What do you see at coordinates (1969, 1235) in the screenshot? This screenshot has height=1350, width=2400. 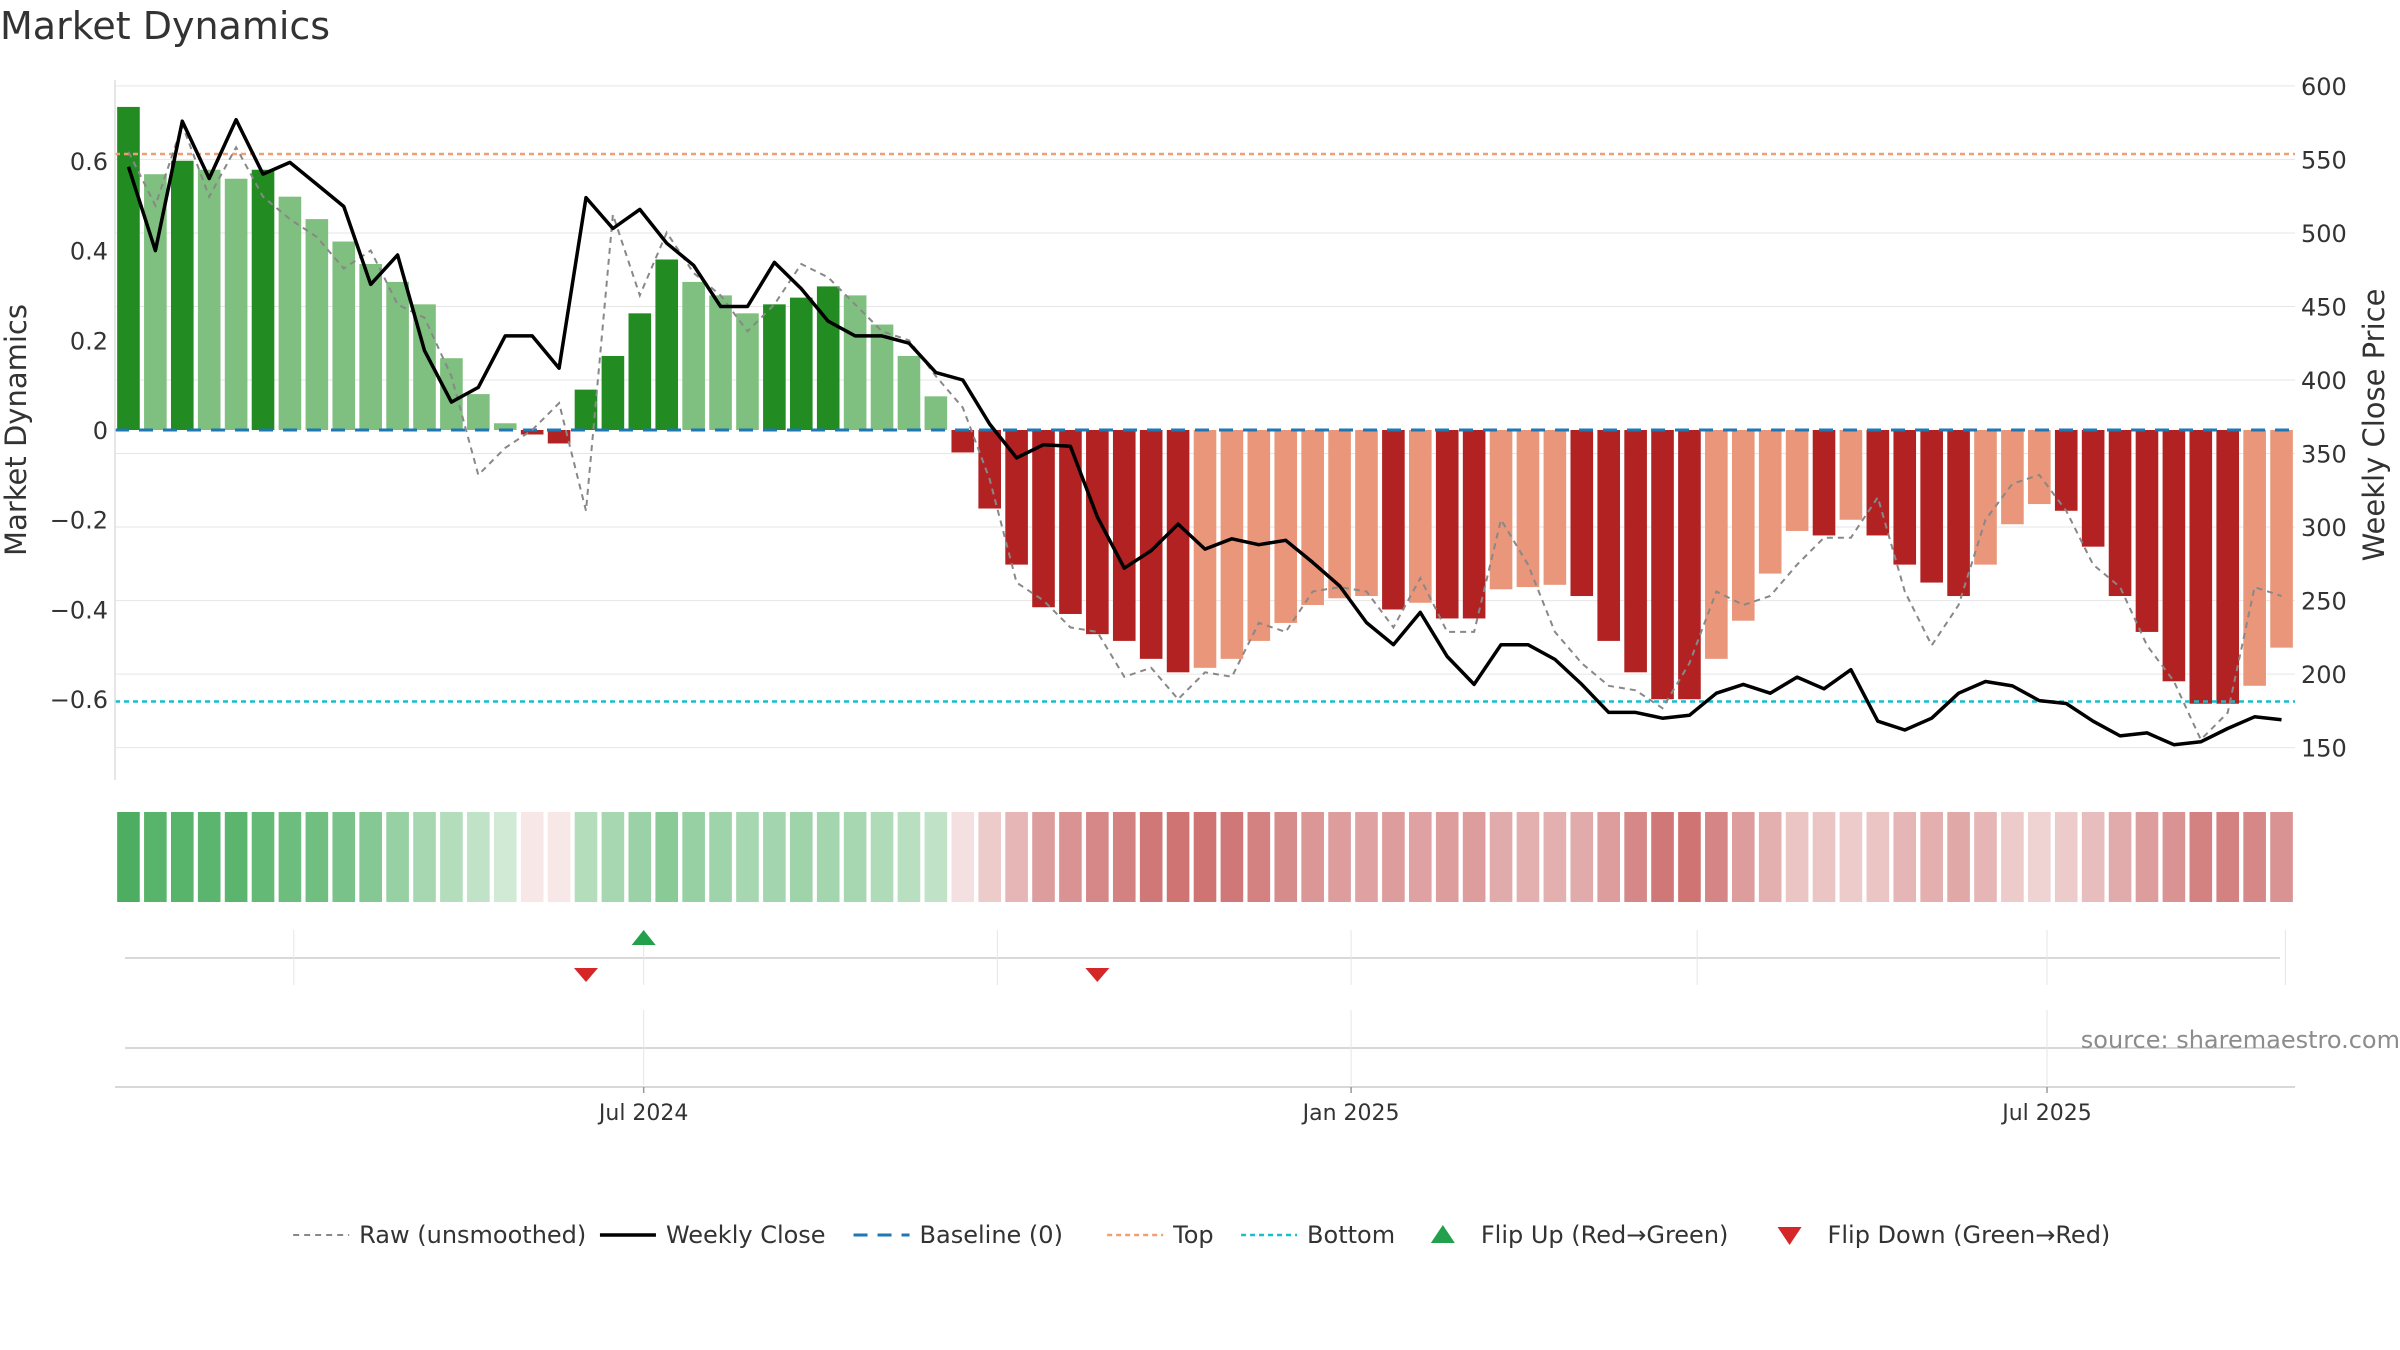 I see `legend-label: Flip Down (Green→Red)` at bounding box center [1969, 1235].